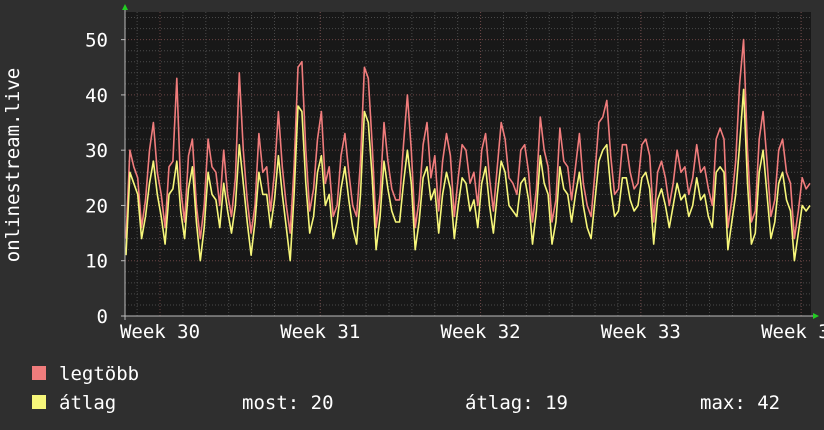 The image size is (824, 430). I want to click on stat-avg: átlag: 19, so click(516, 403).